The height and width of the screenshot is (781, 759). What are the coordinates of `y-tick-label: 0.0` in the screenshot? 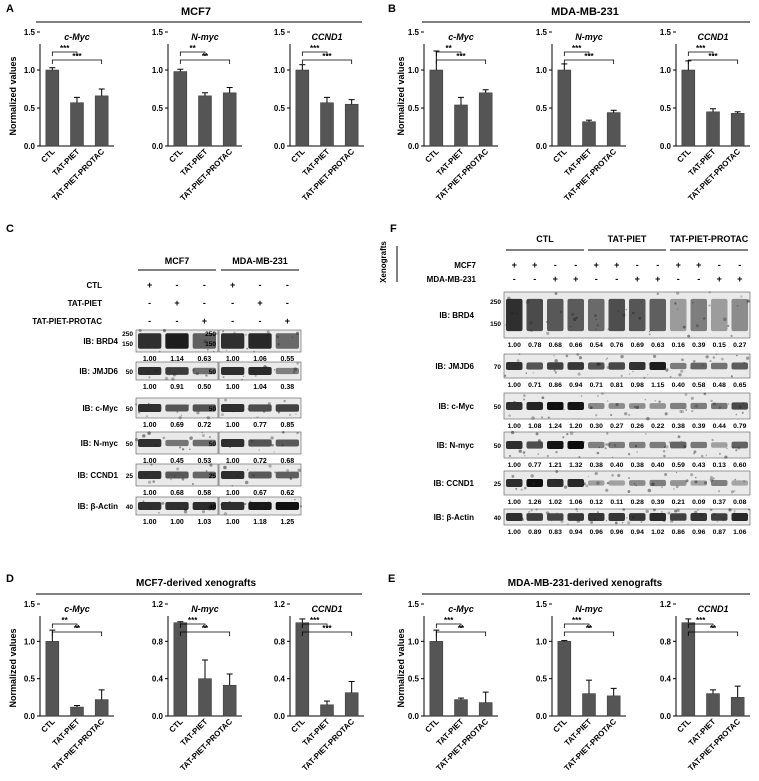 It's located at (30, 716).